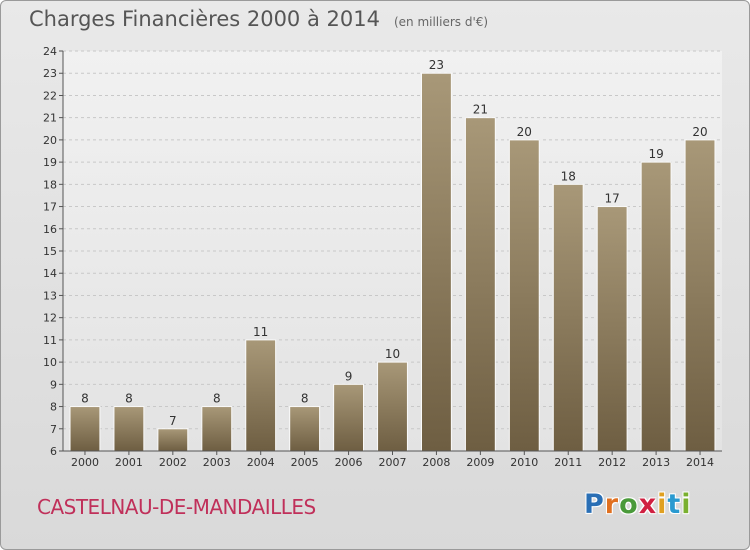 This screenshot has width=750, height=550. What do you see at coordinates (129, 429) in the screenshot?
I see `bar-2001` at bounding box center [129, 429].